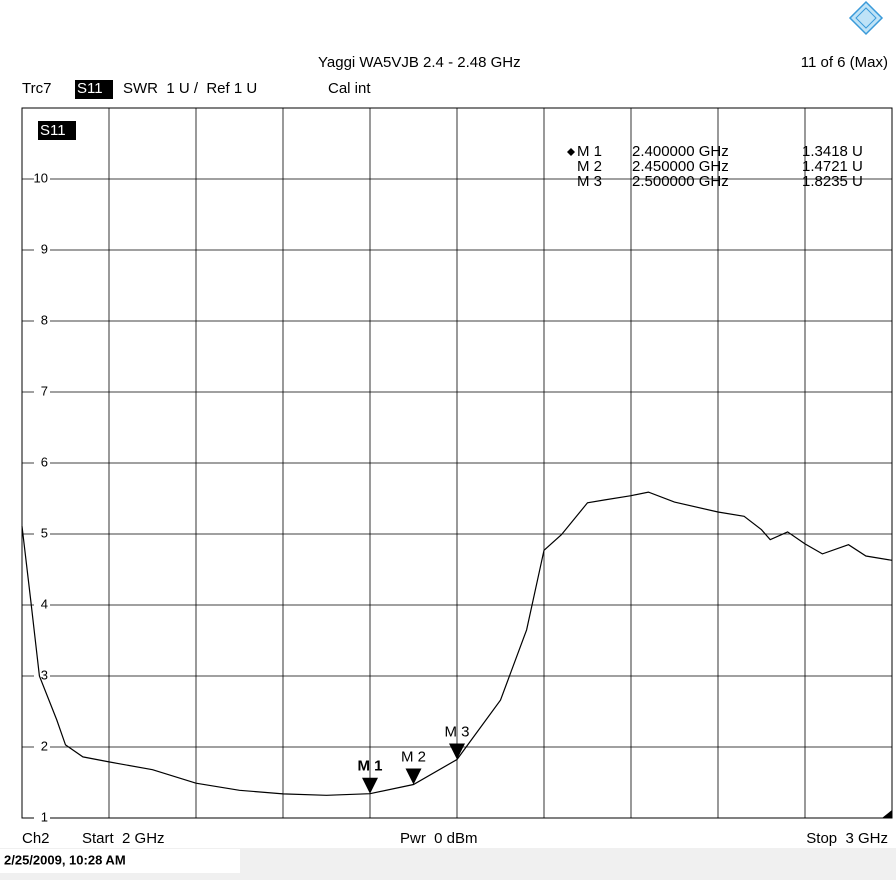  Describe the element at coordinates (90, 88) in the screenshot. I see `parameter: S11` at that location.